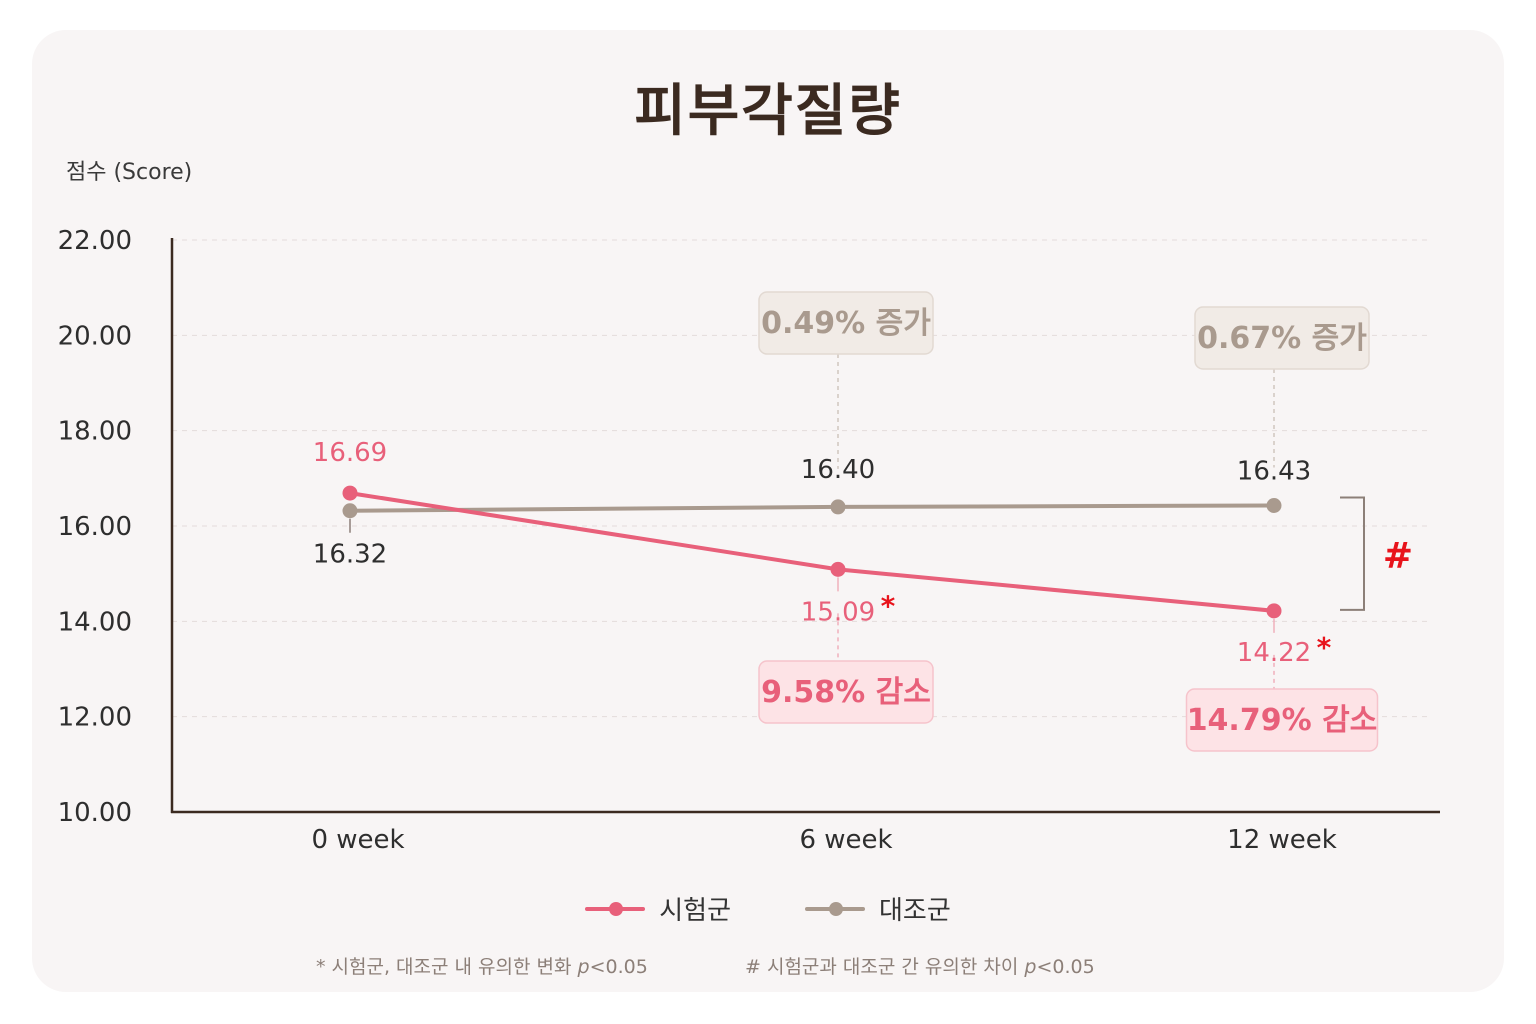  I want to click on legend-label-control: 대조군, so click(915, 911).